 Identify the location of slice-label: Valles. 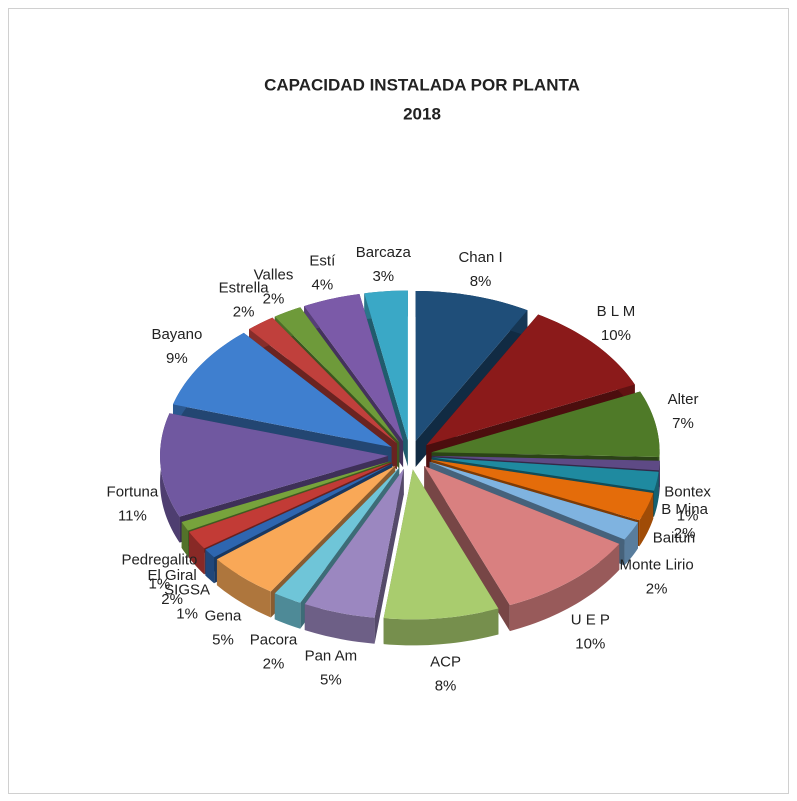
(274, 275).